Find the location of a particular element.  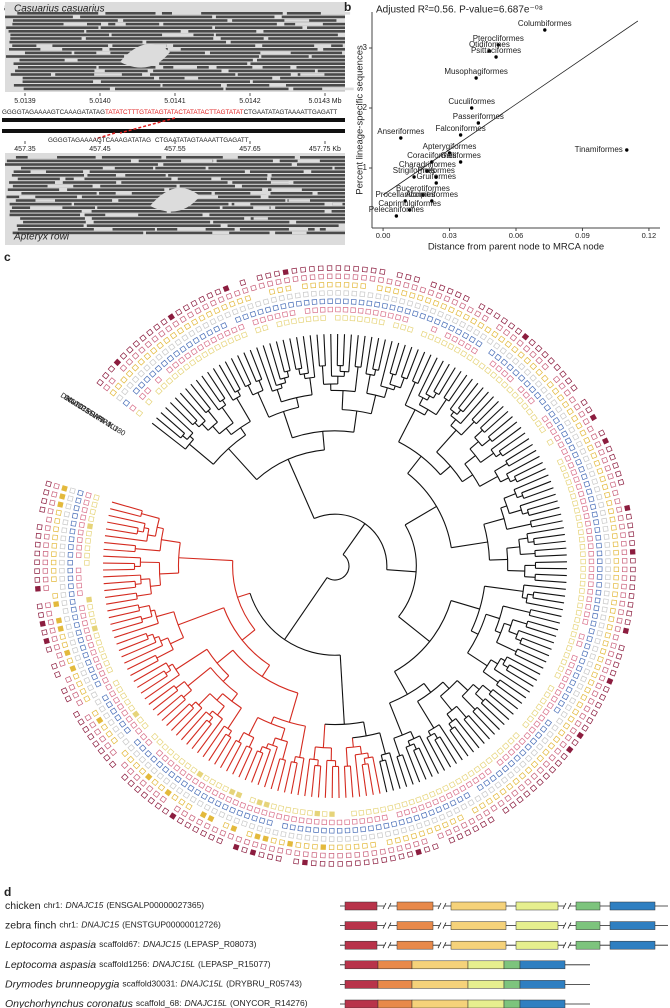

location: scaffold67: is located at coordinates (119, 944).